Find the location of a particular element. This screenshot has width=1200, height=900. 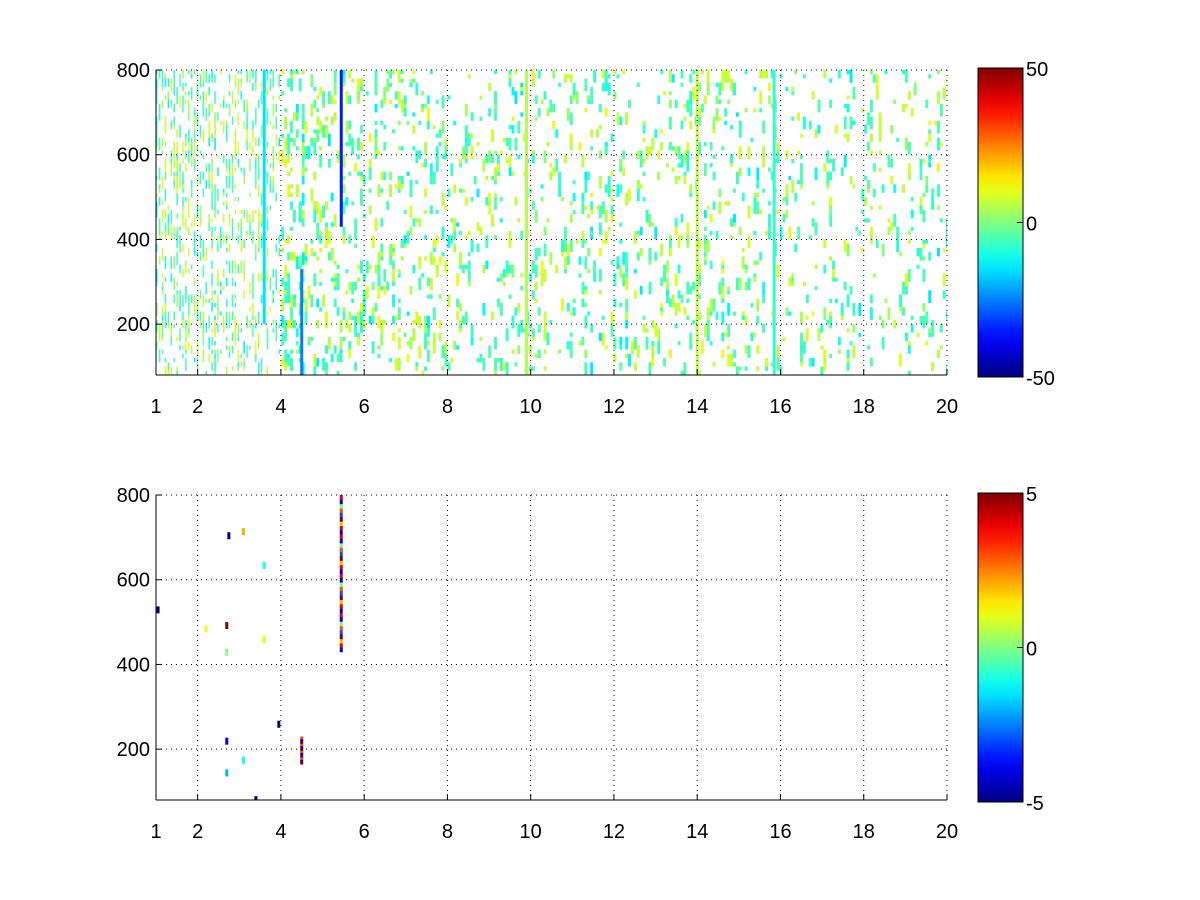

colorbar-gradient is located at coordinates (1000, 222).